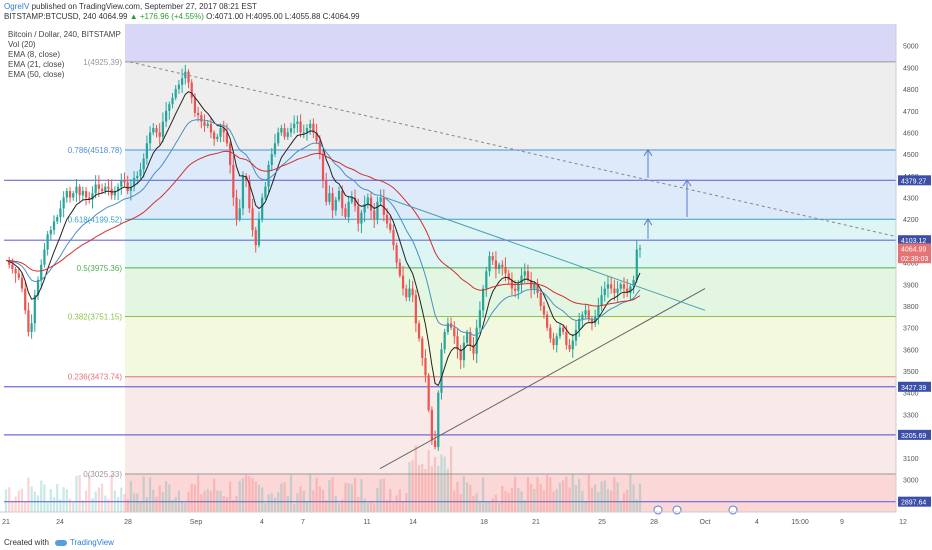  I want to click on price-label-bg, so click(914, 501).